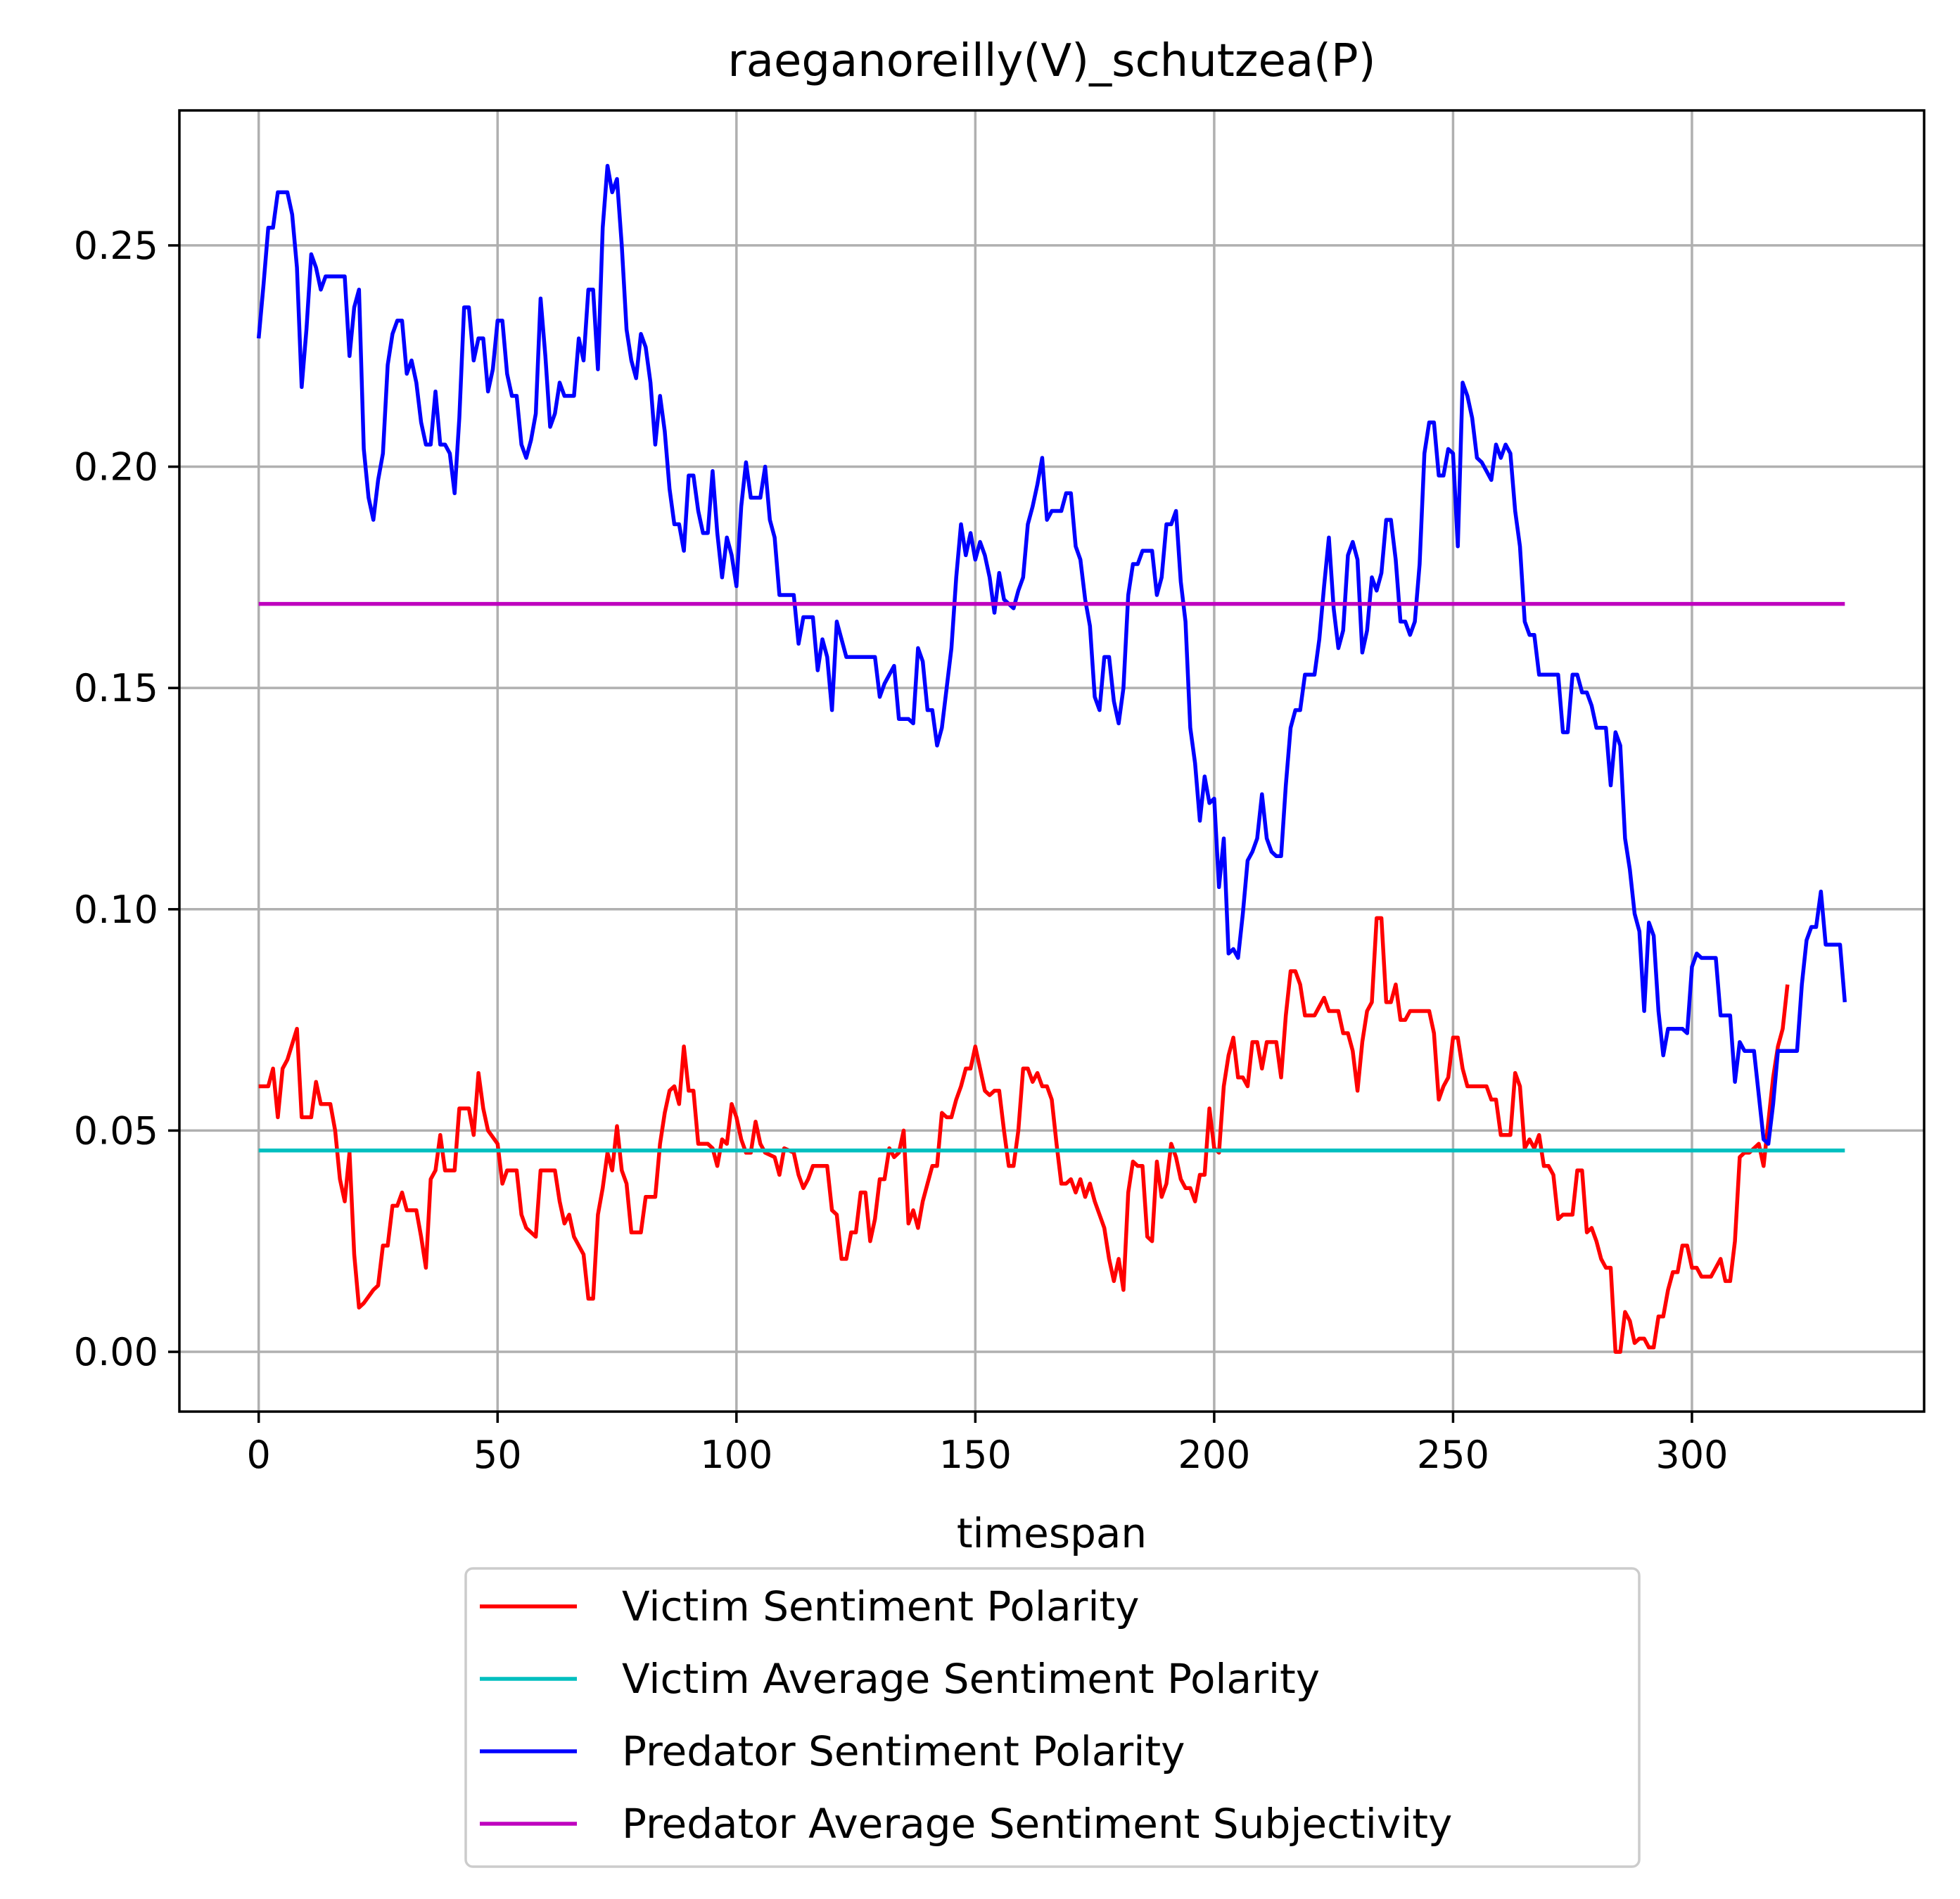  I want to click on legend-label: Predator Sentiment Polarity, so click(904, 1751).